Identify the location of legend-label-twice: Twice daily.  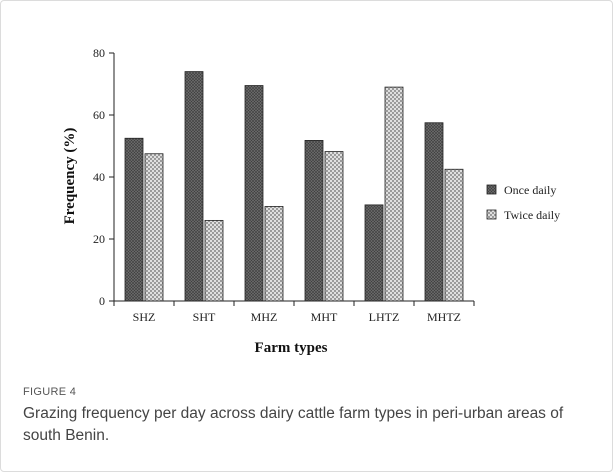
(532, 215).